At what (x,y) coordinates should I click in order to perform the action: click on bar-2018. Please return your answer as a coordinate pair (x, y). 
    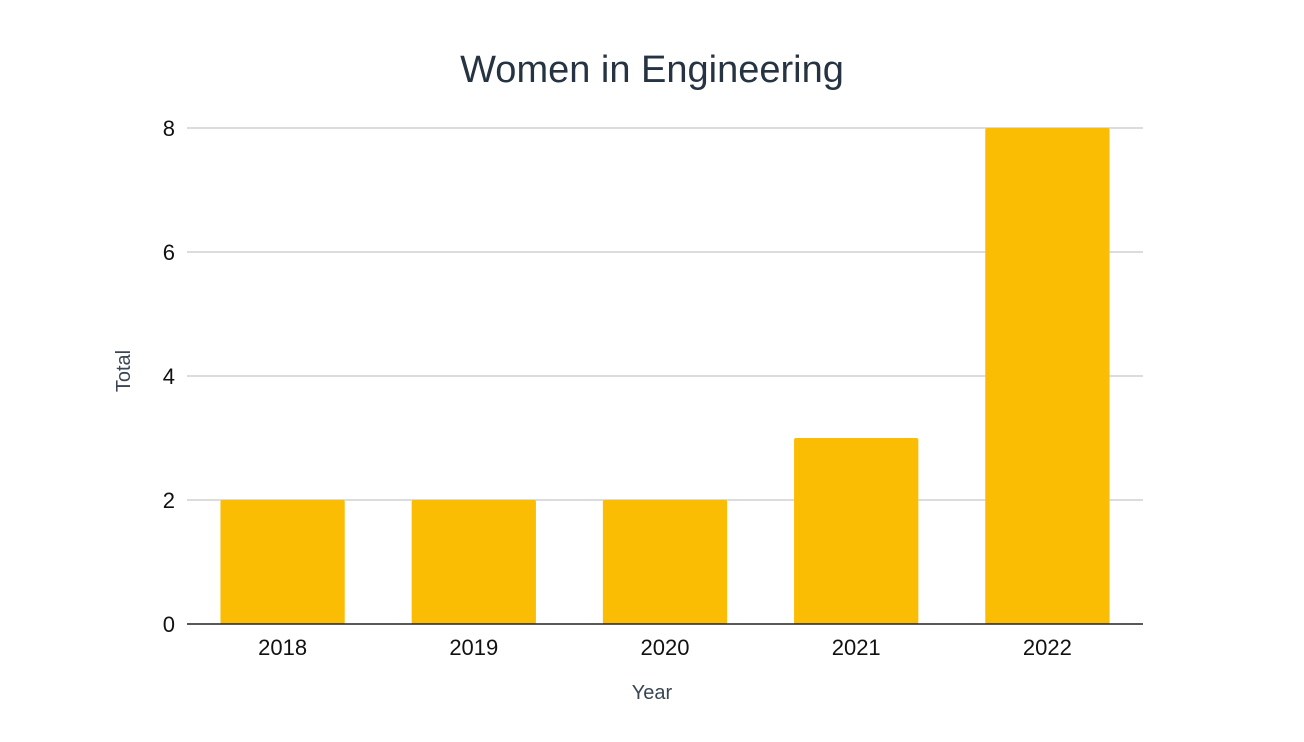
    Looking at the image, I should click on (282, 562).